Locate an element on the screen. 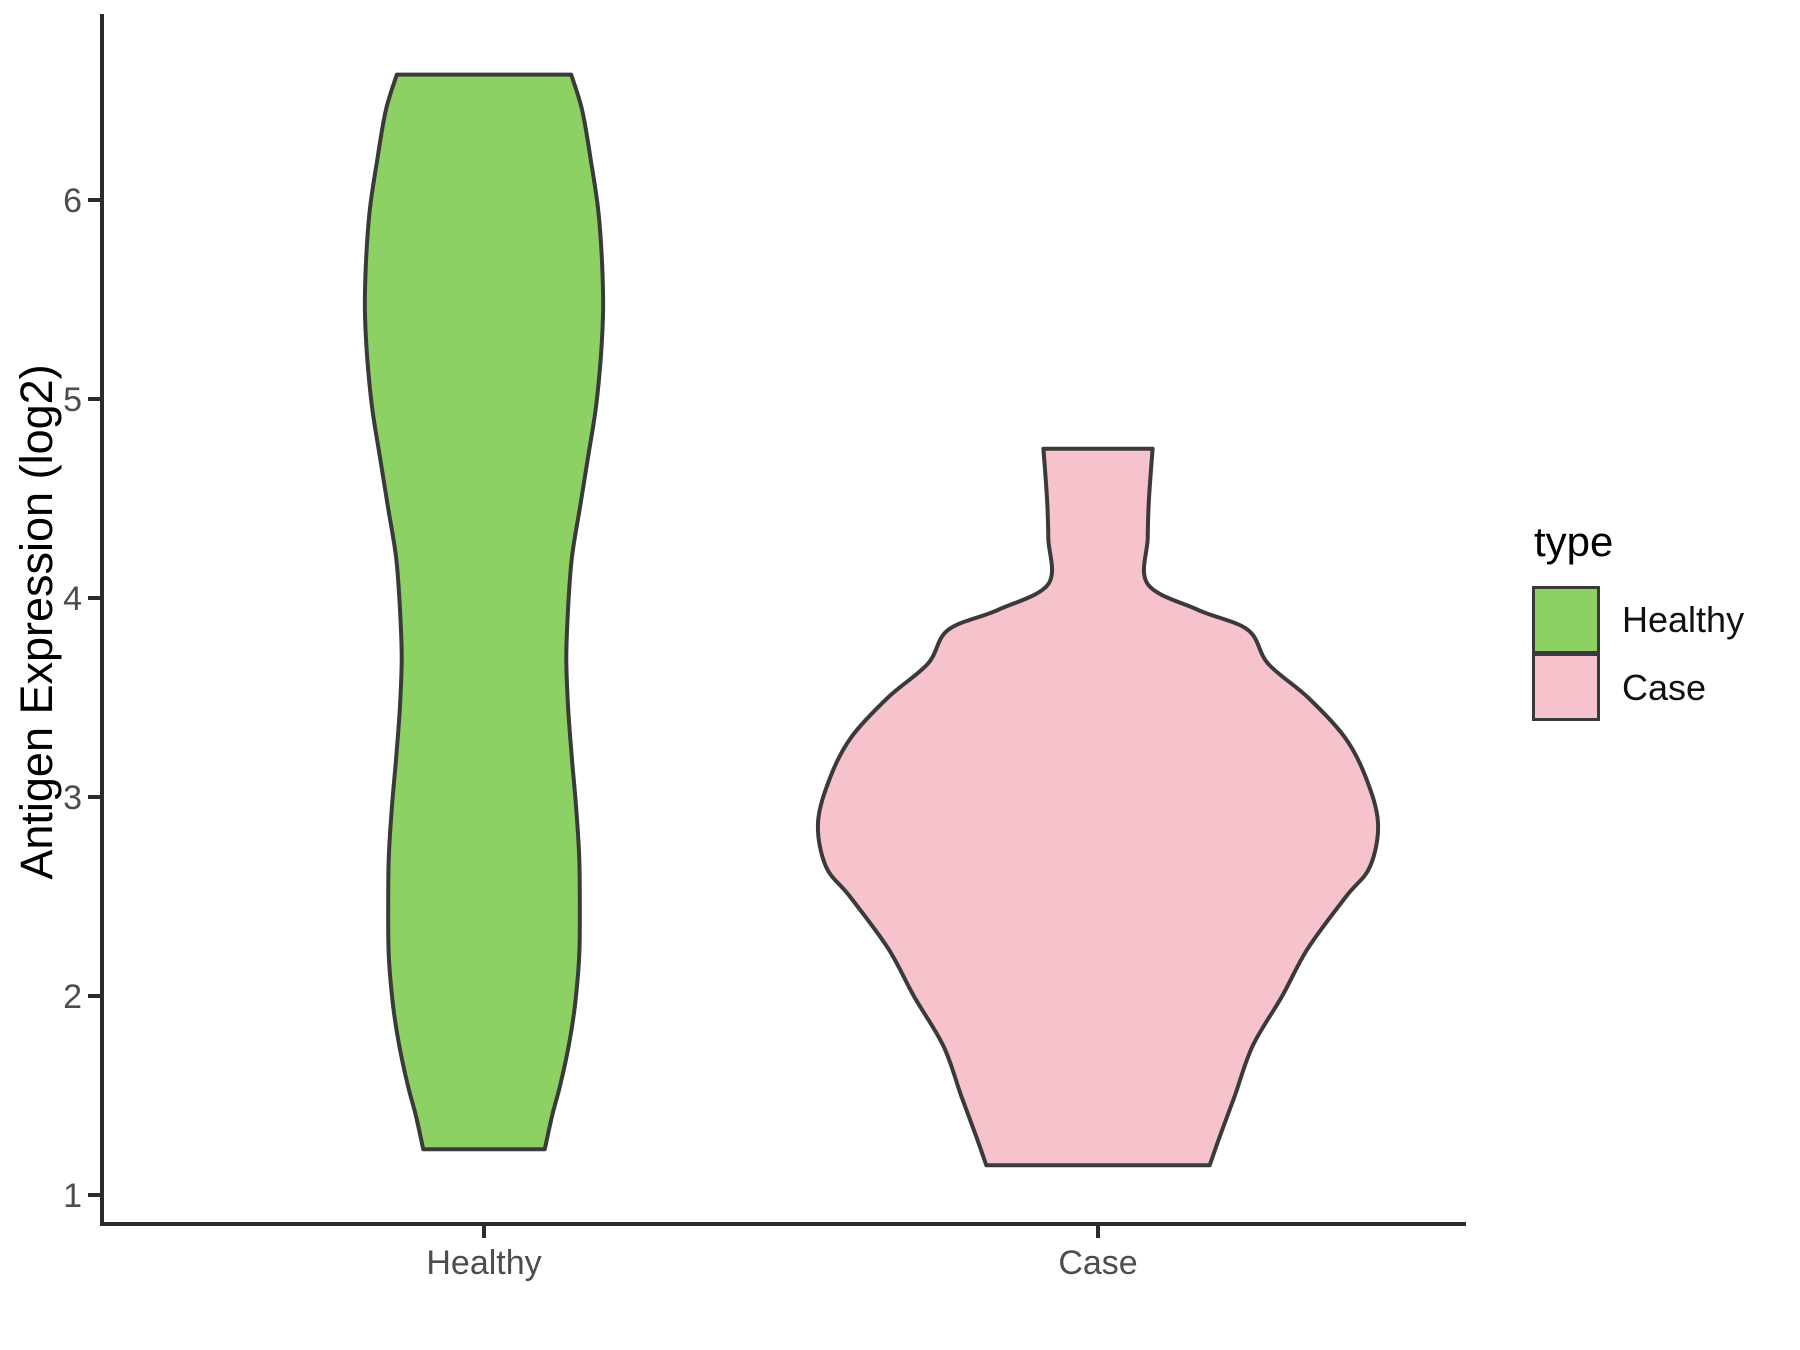 This screenshot has height=1350, width=1800. x-tick-label-healthy: Healthy is located at coordinates (483, 1263).